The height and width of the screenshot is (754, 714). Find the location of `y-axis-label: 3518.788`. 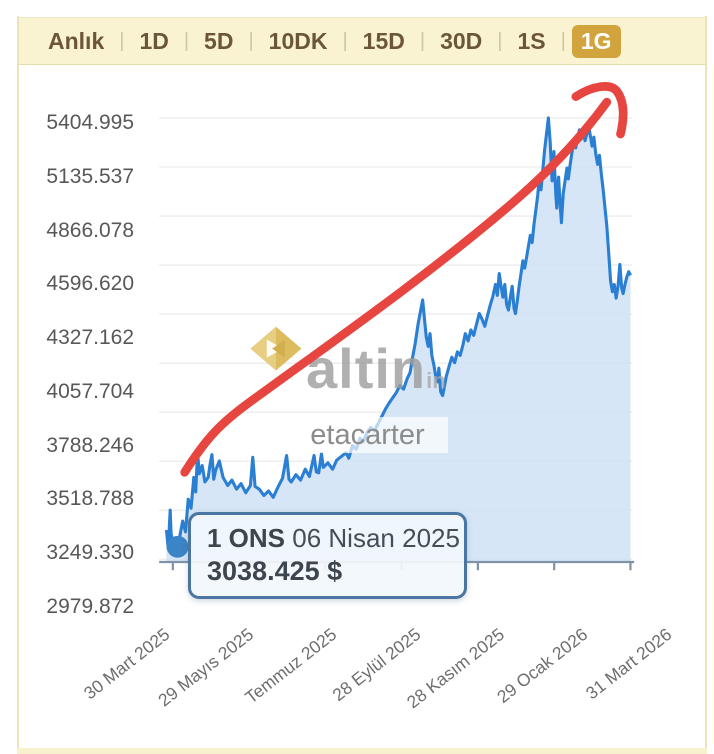

y-axis-label: 3518.788 is located at coordinates (90, 499).